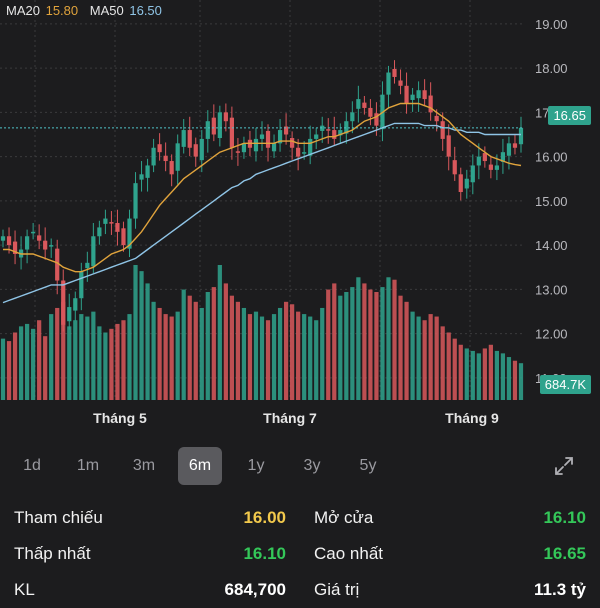 This screenshot has height=608, width=600. I want to click on stat-value: 11.3 tỷ, so click(560, 589).